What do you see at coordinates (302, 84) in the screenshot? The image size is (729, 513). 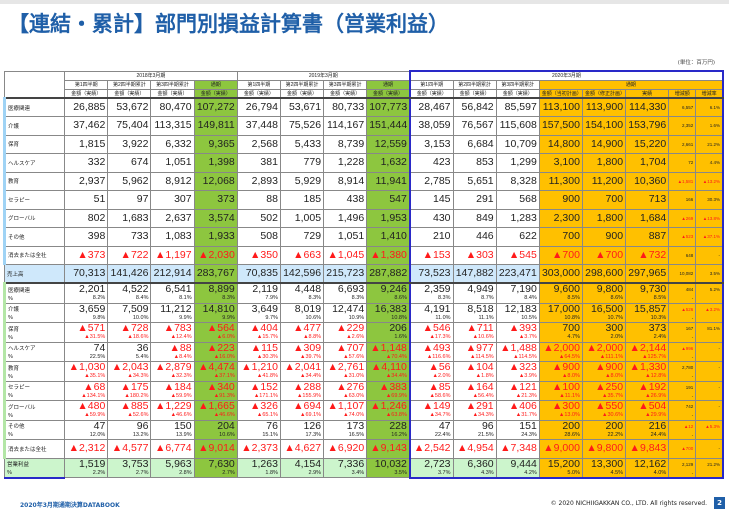 I see `fy2019-q2-header: 第2四半期累計` at bounding box center [302, 84].